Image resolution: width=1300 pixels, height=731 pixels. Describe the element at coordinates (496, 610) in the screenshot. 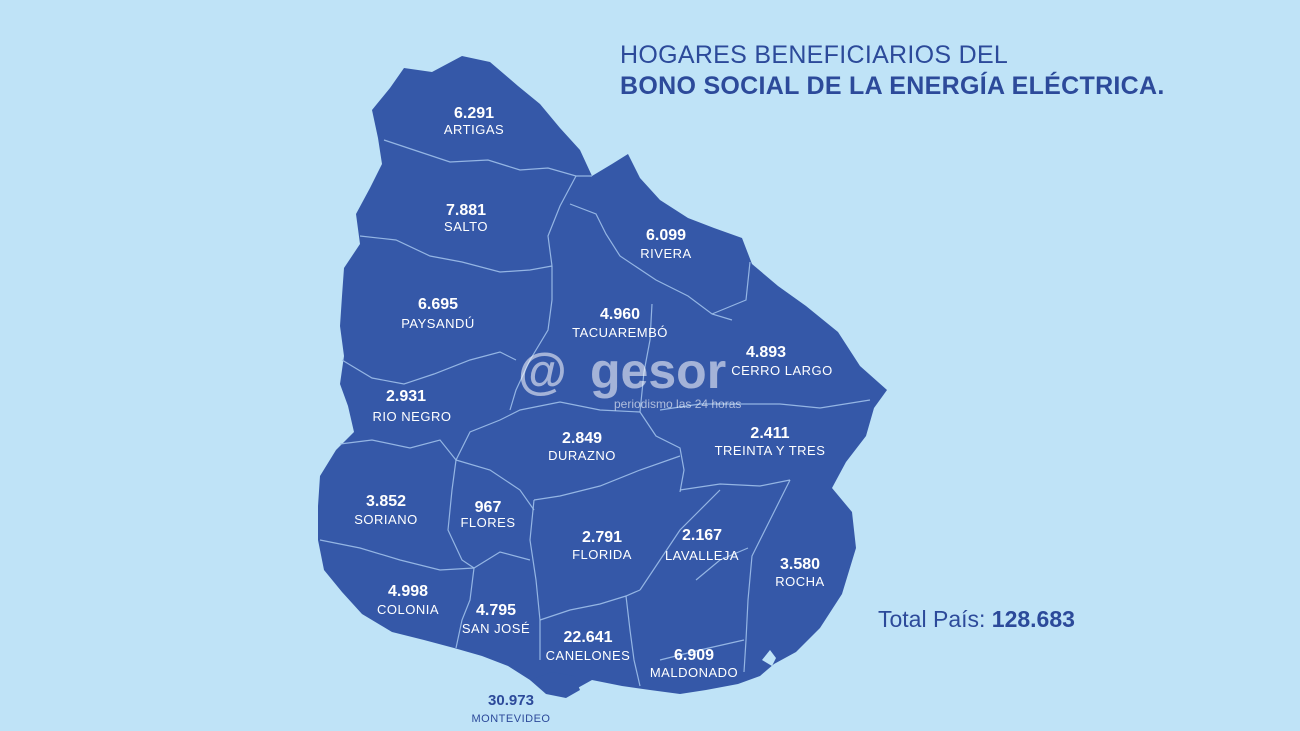

I see `department-value: 4.795` at that location.